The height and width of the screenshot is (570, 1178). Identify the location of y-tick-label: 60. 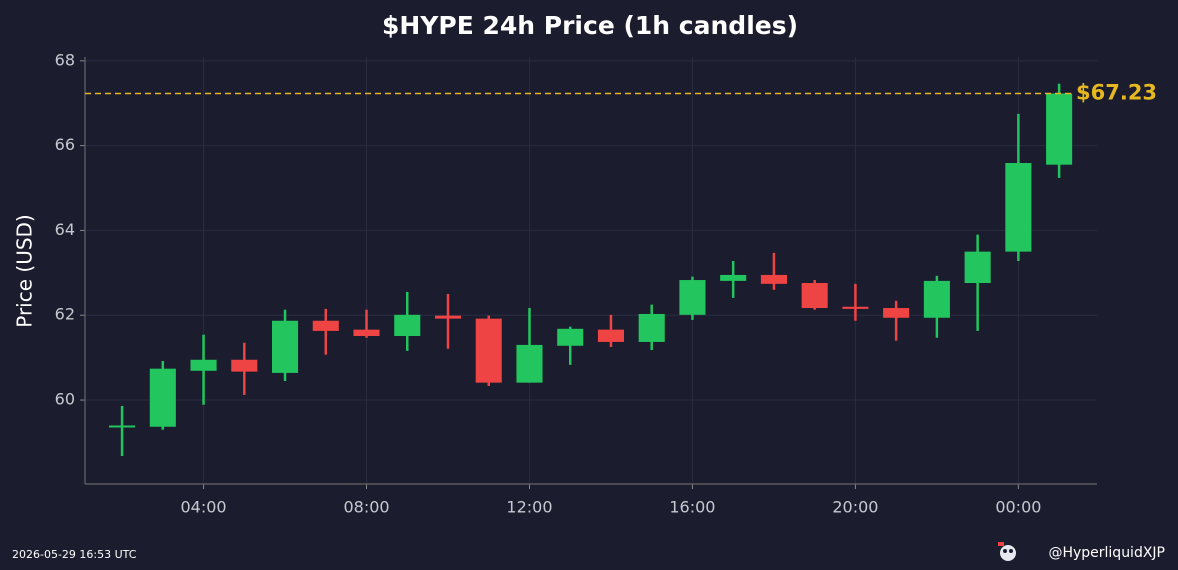
(65, 399).